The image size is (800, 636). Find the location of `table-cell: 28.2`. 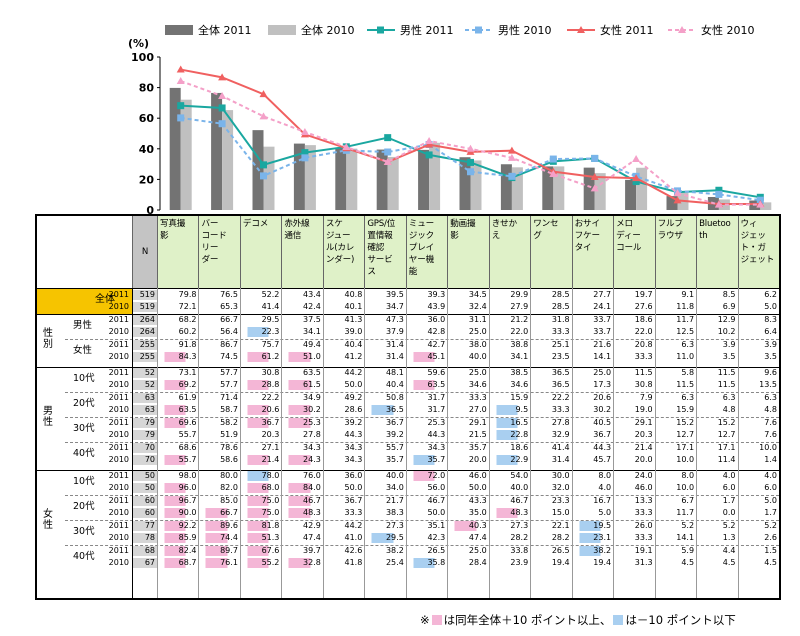

table-cell: 28.2 is located at coordinates (560, 537).